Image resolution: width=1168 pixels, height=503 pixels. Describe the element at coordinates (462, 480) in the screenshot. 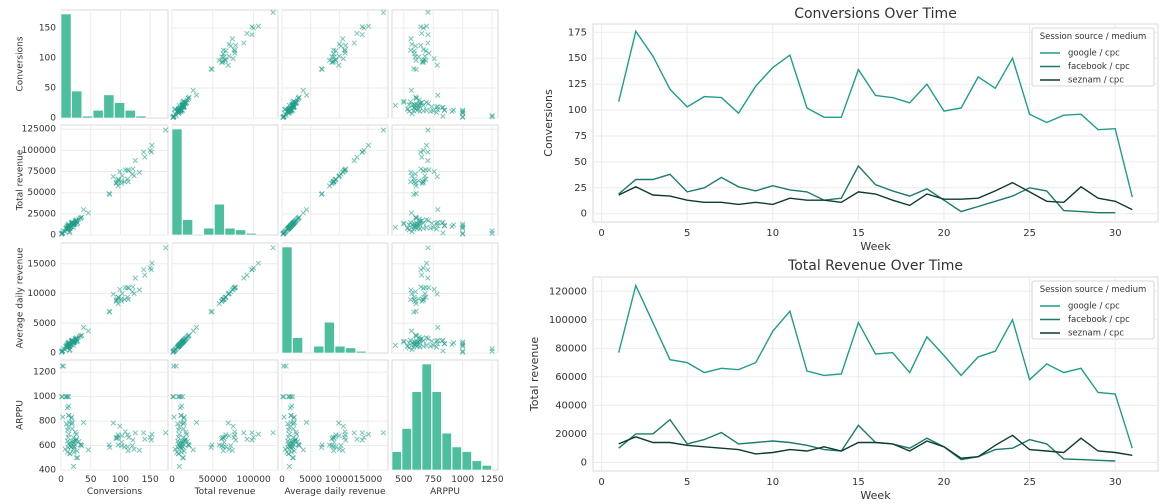

I see `x-tick-label: 1000` at that location.